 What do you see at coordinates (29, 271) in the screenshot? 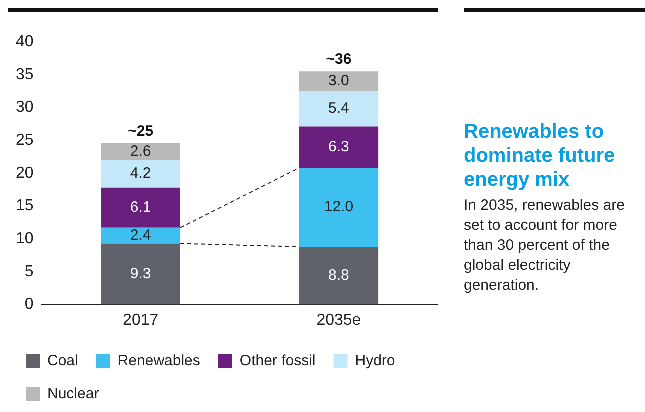
I see `y-tick-label: 5` at bounding box center [29, 271].